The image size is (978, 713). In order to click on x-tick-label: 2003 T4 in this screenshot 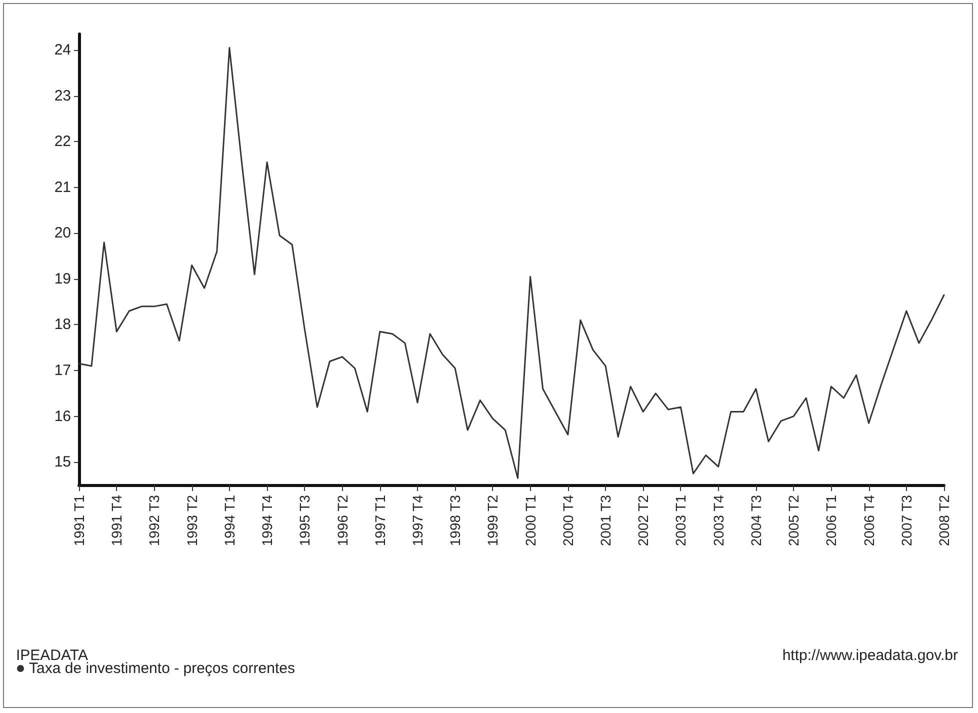, I will do `click(718, 520)`.